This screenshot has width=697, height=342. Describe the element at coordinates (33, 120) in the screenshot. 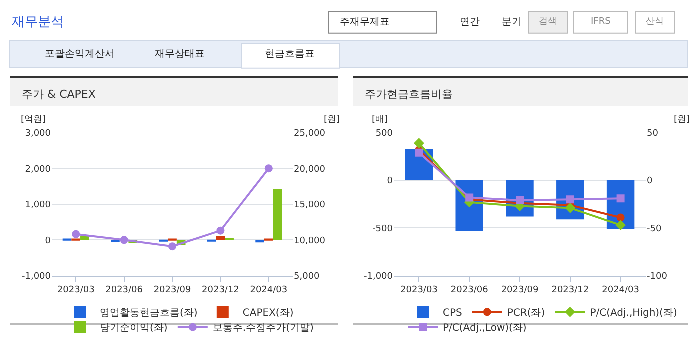

I see `y-axis-title: [억원]` at that location.